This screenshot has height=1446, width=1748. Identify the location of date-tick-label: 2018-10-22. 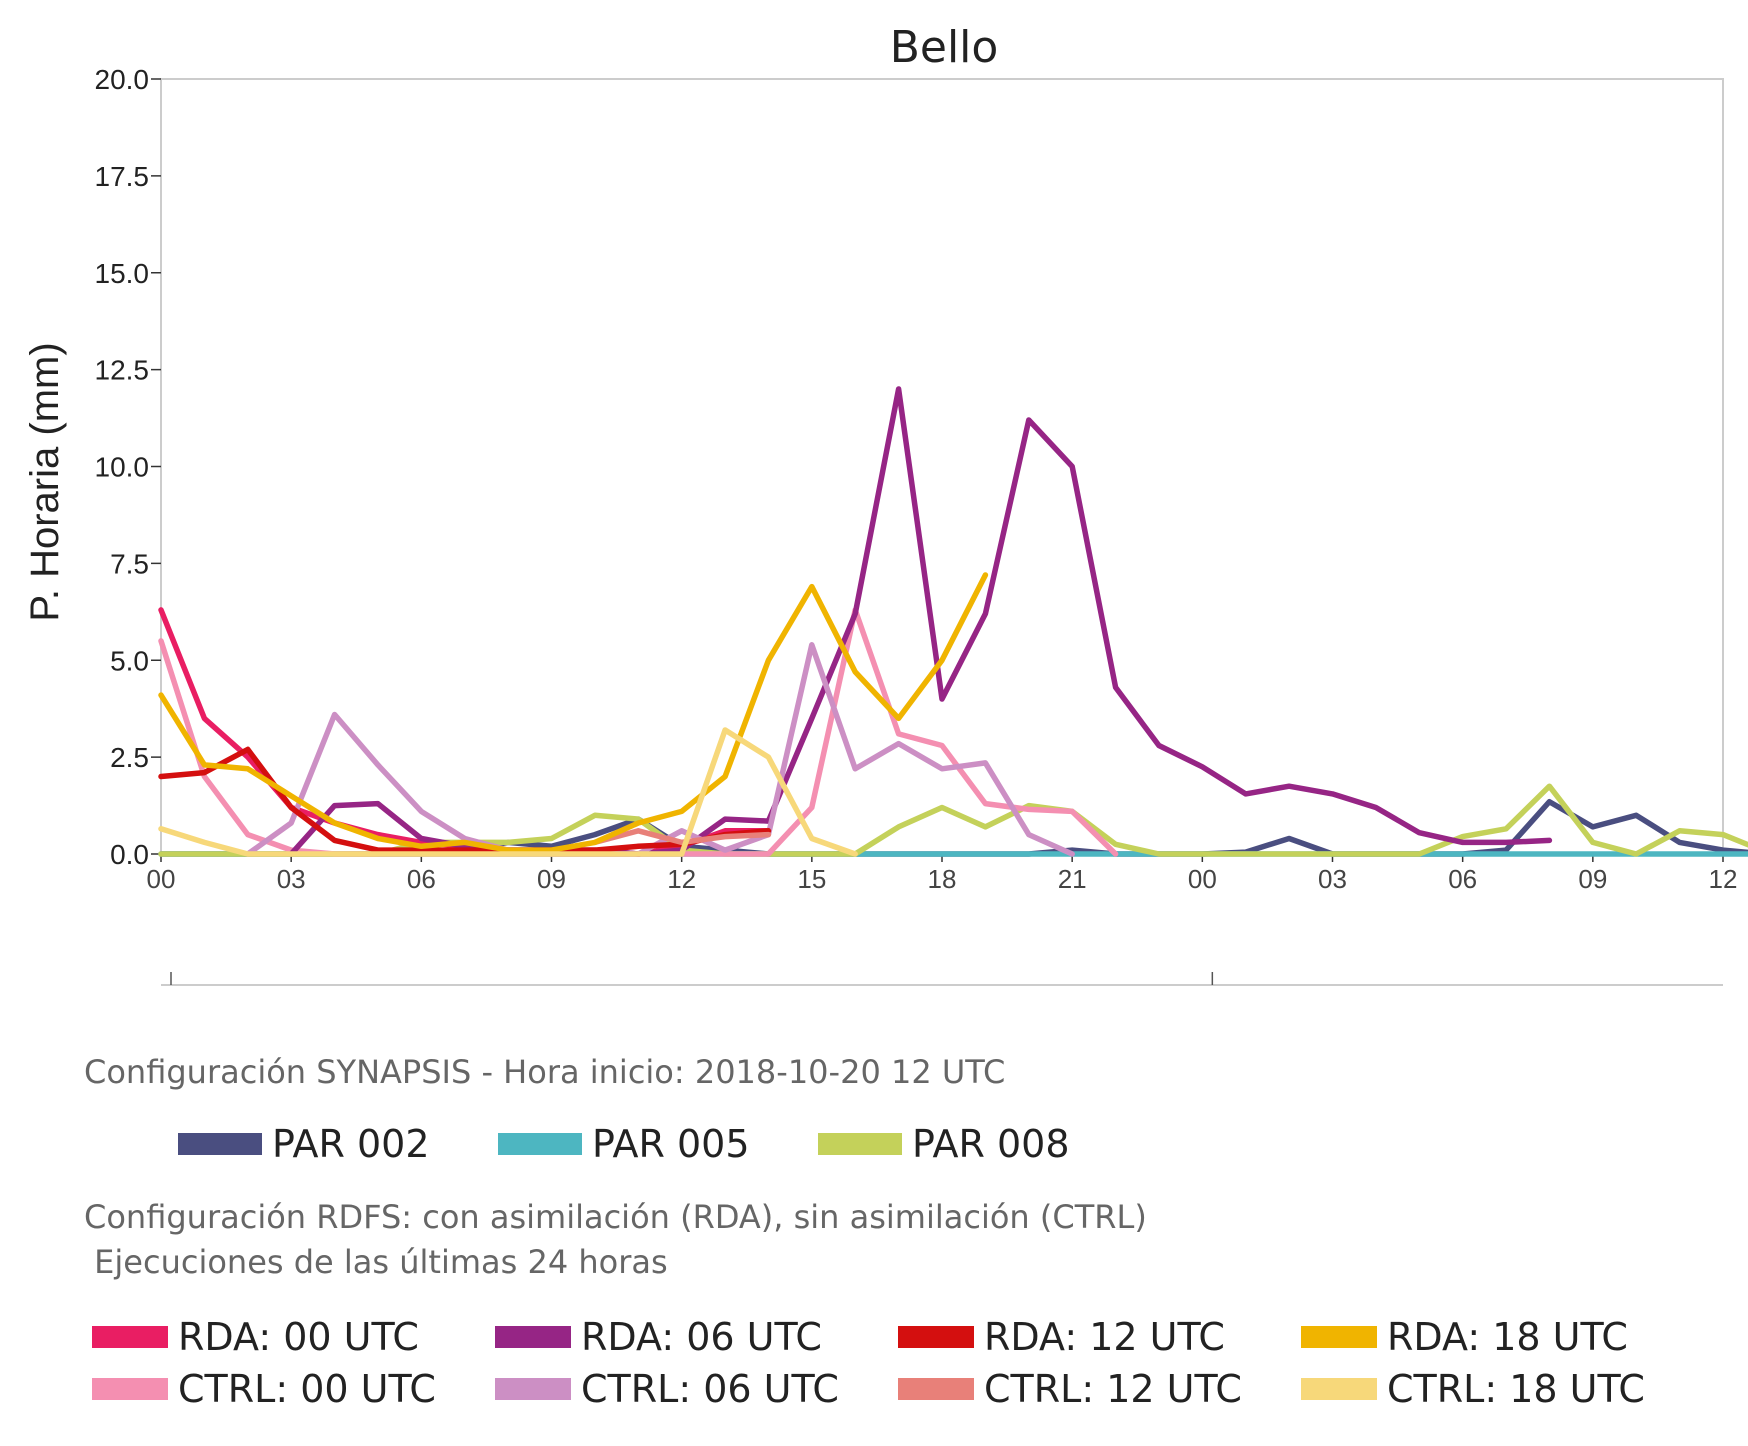
(1212, 998).